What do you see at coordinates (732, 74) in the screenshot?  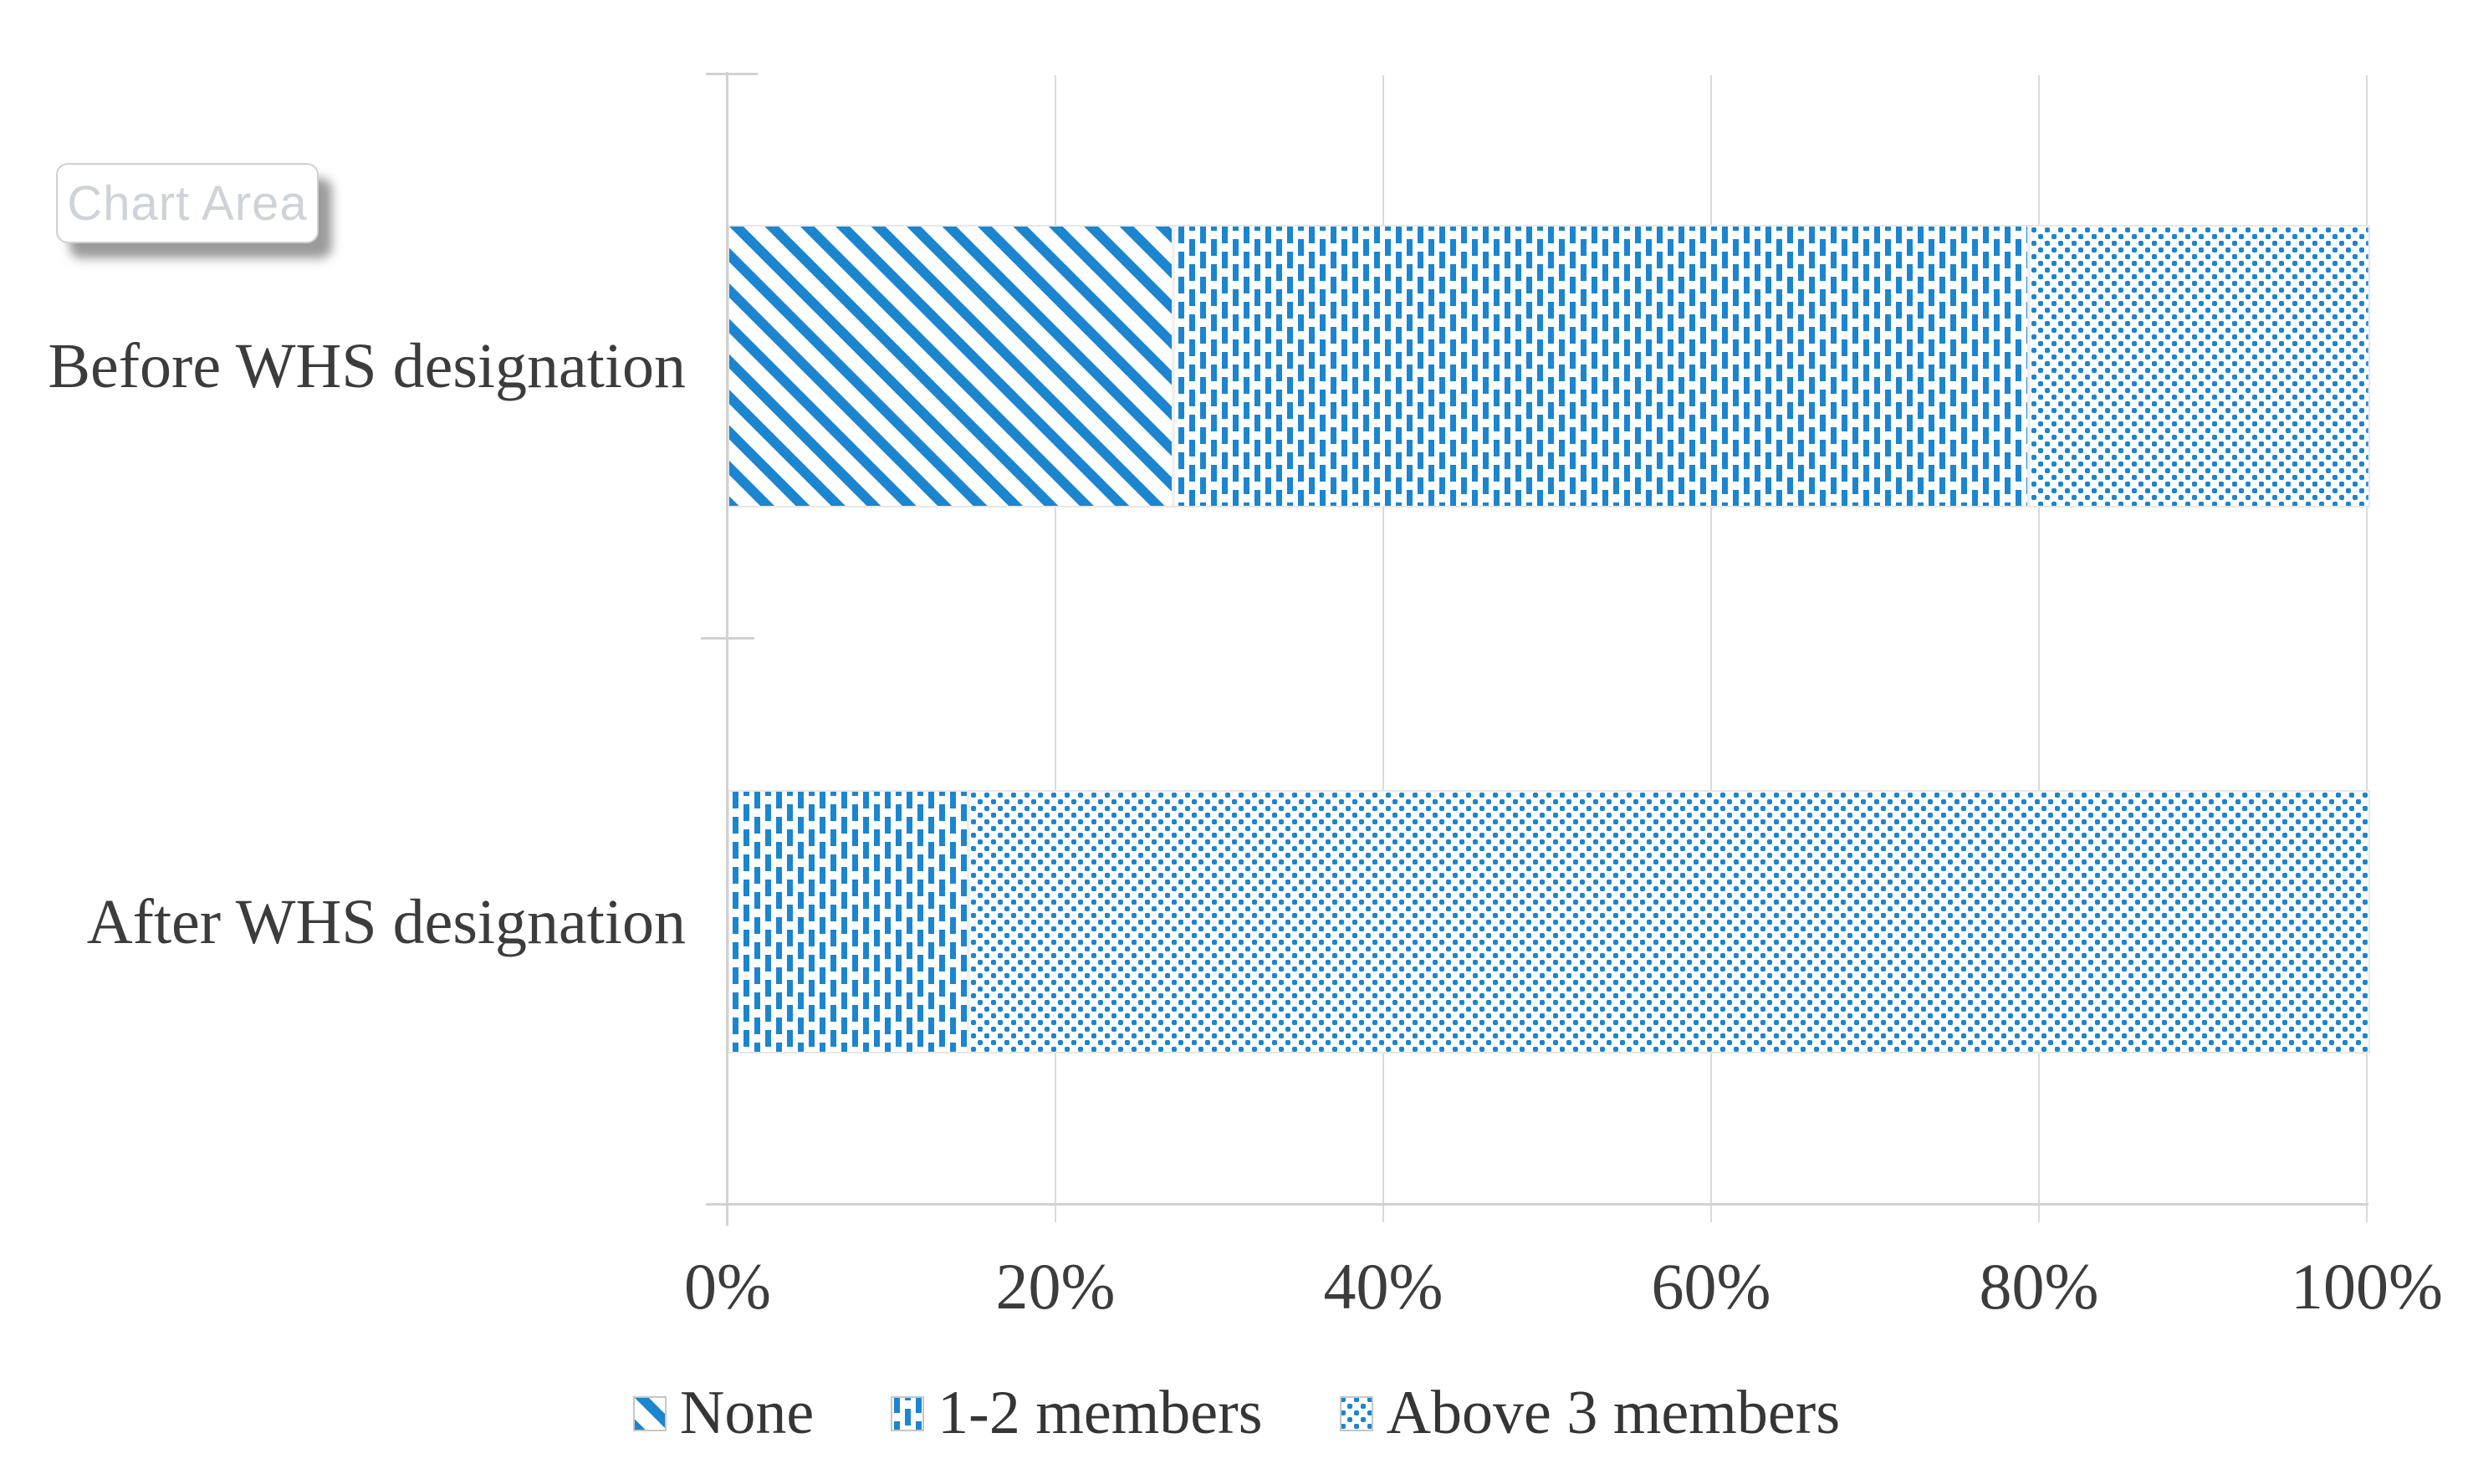 I see `y-axis-tick-top` at bounding box center [732, 74].